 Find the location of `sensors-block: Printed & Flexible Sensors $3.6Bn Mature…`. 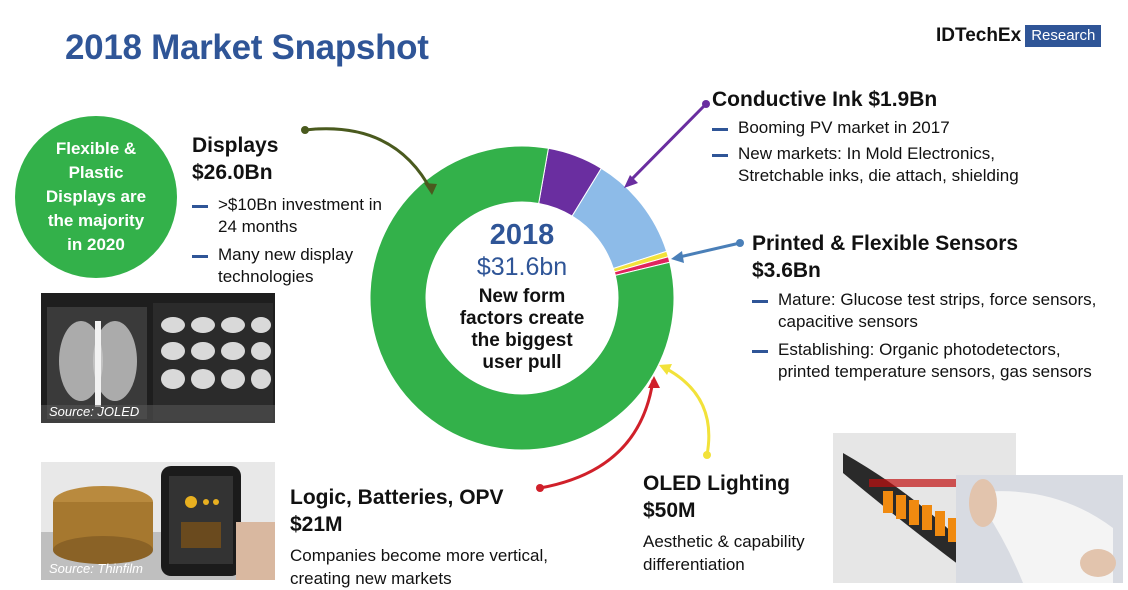

sensors-block: Printed & Flexible Sensors $3.6Bn Mature… is located at coordinates (932, 306).